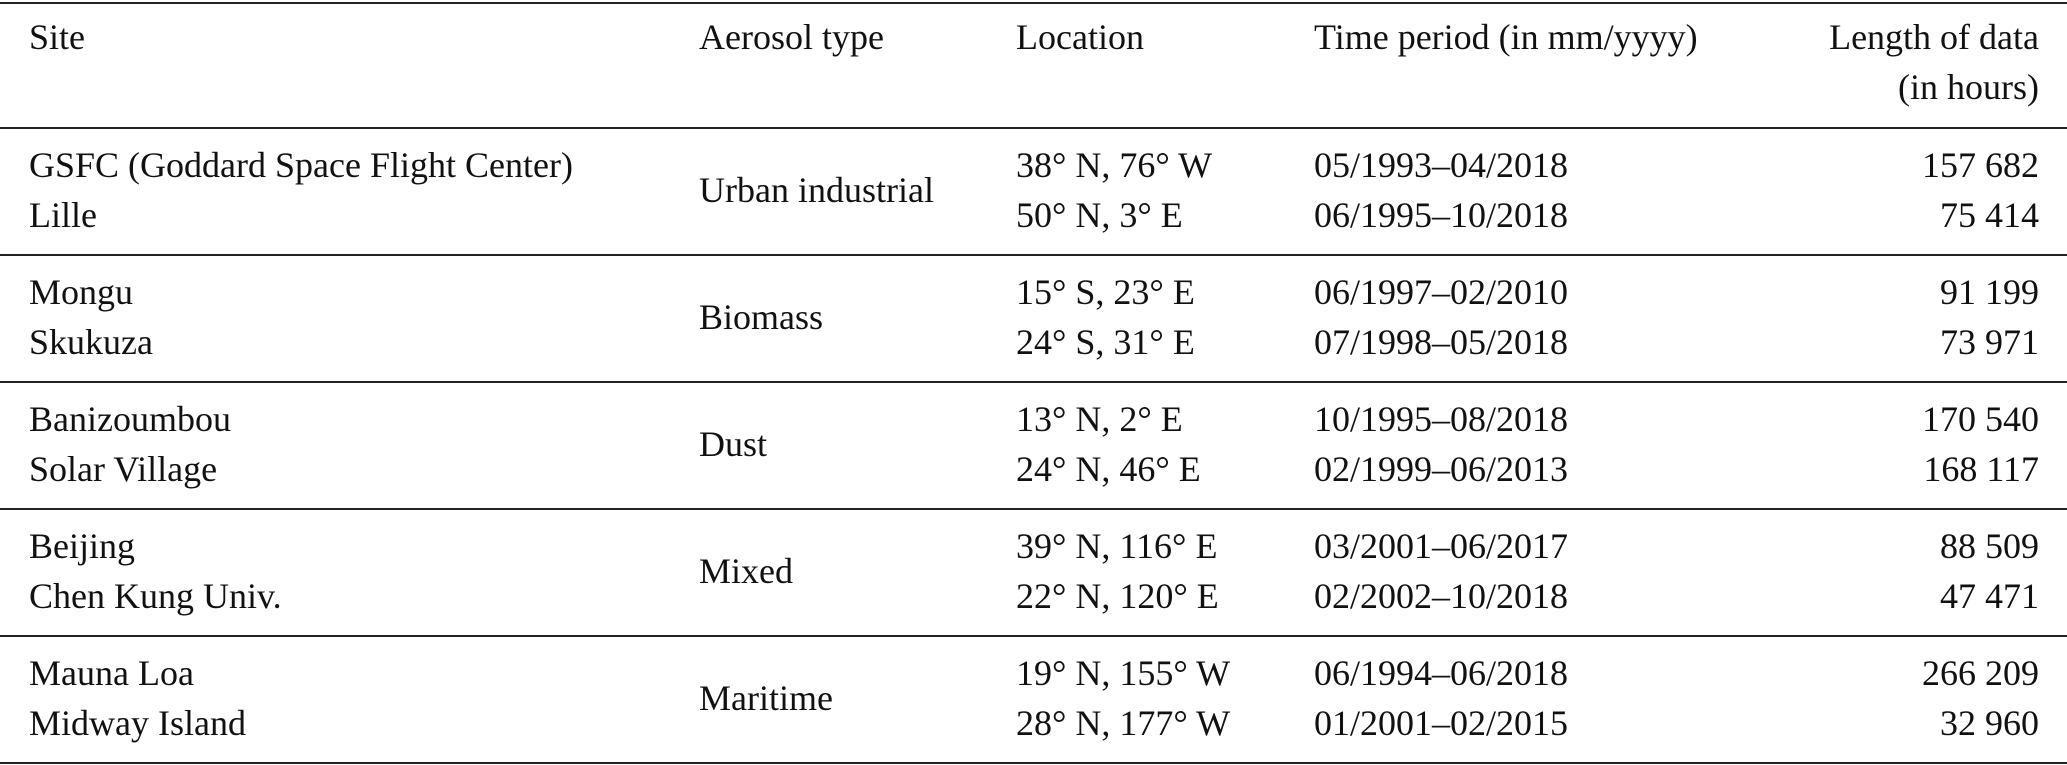 The width and height of the screenshot is (2067, 765). What do you see at coordinates (1980, 673) in the screenshot?
I see `length: 266 209` at bounding box center [1980, 673].